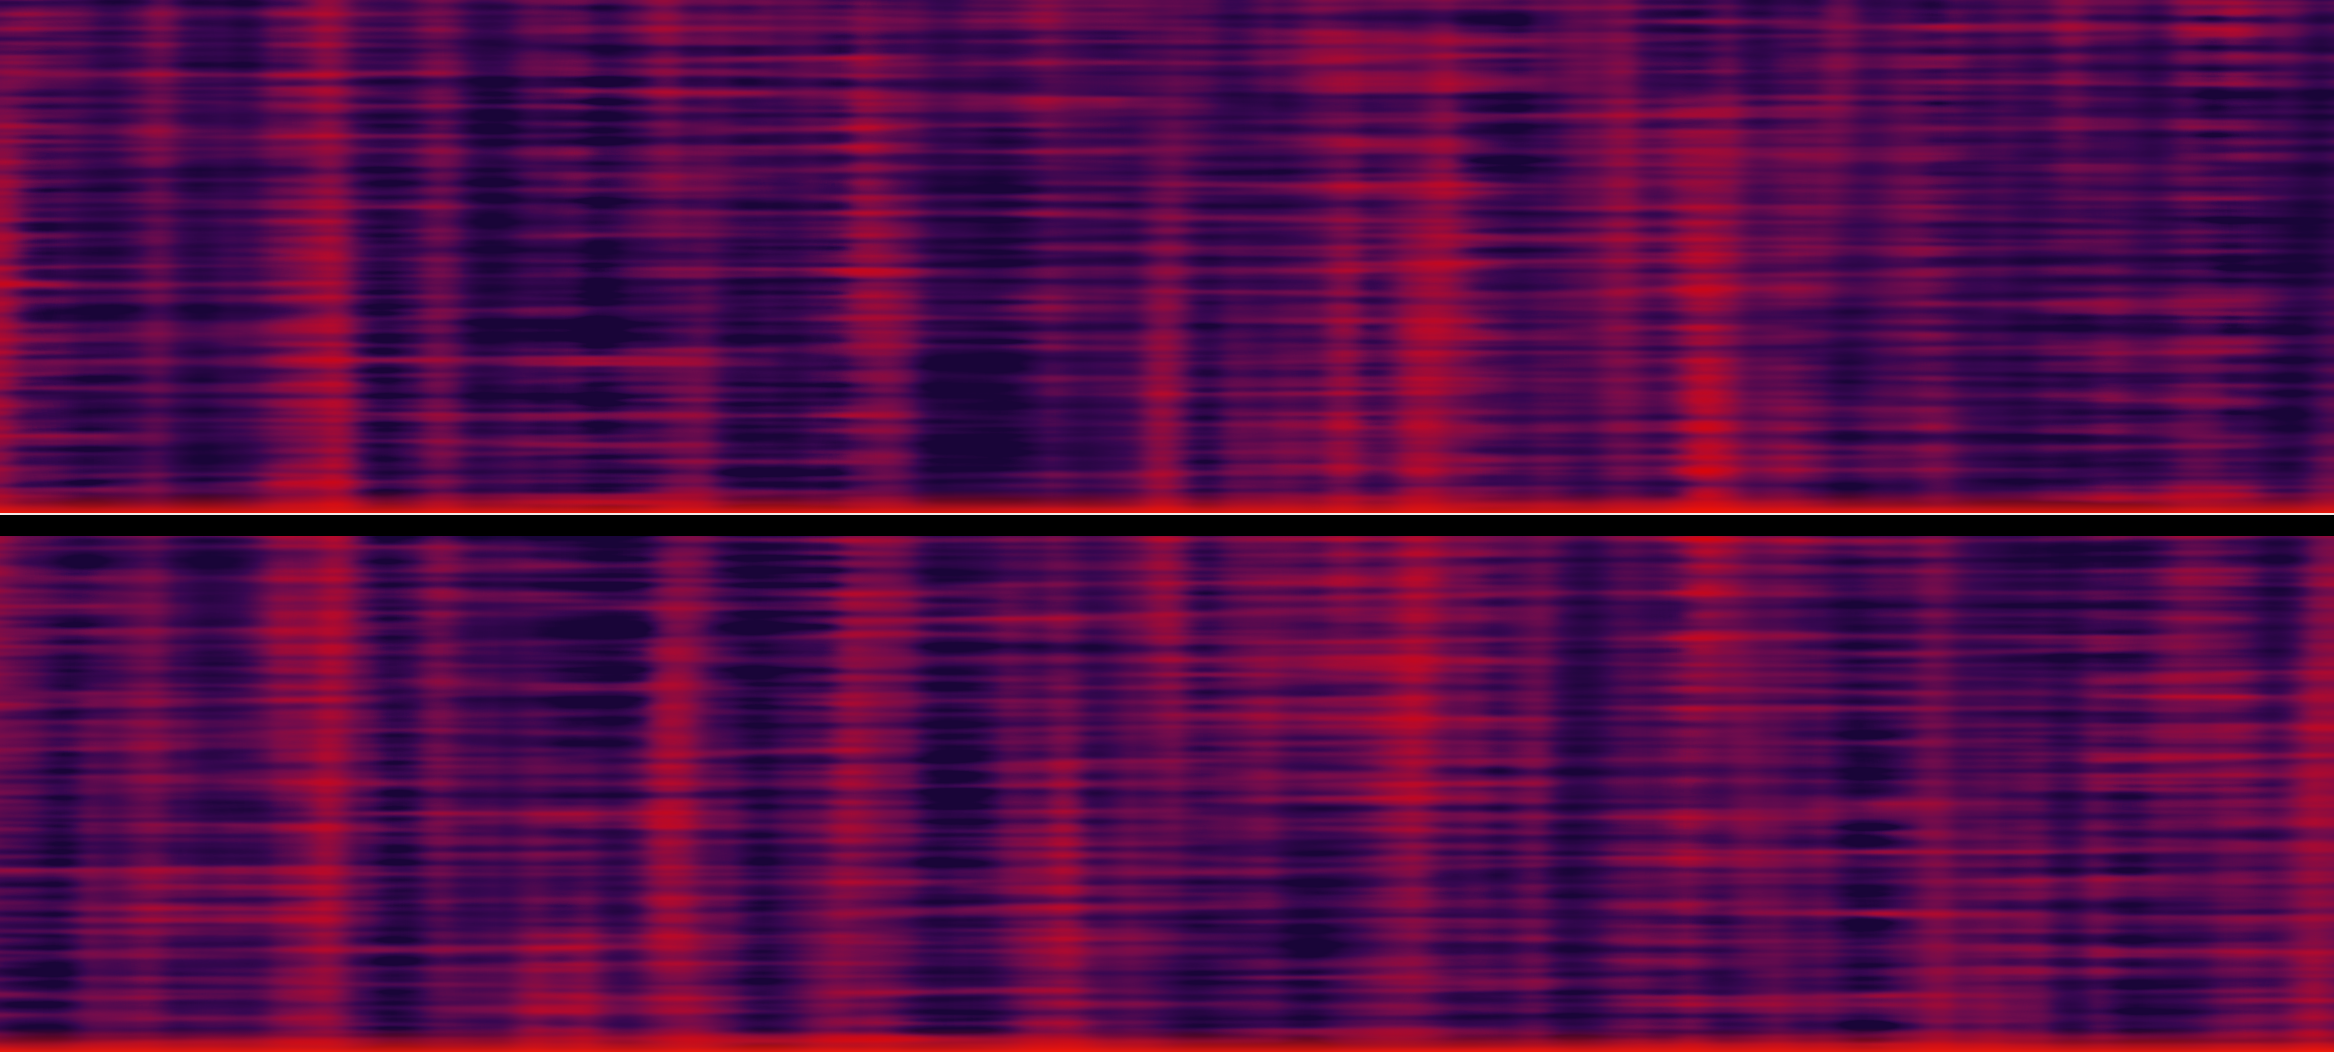 The width and height of the screenshot is (2334, 1052). What do you see at coordinates (1167, 514) in the screenshot?
I see `separator-line` at bounding box center [1167, 514].